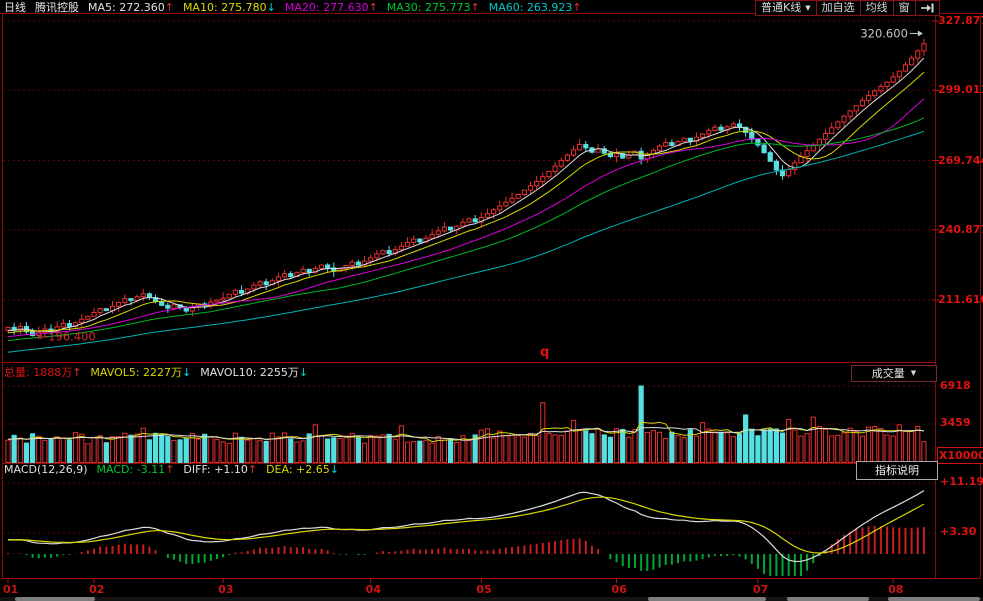 This screenshot has height=601, width=983. Describe the element at coordinates (760, 589) in the screenshot. I see `month-axis-label: 07` at that location.